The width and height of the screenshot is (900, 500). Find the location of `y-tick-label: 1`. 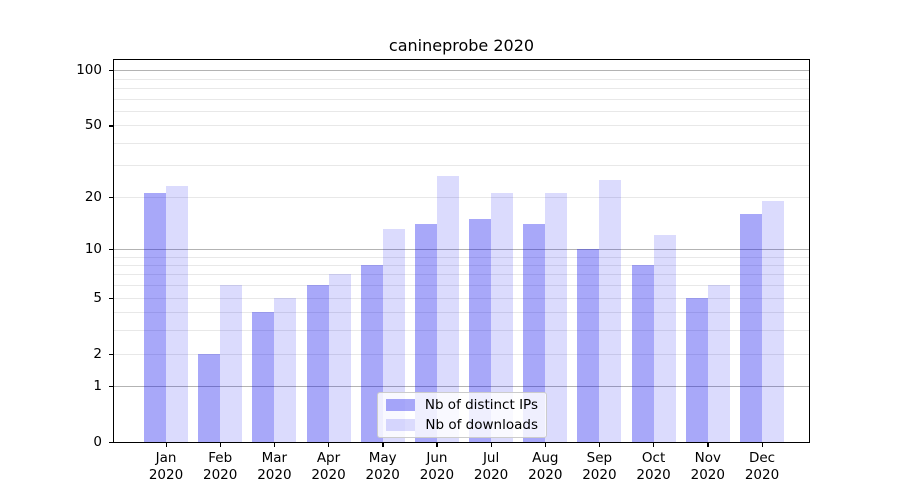

y-tick-label: 1 is located at coordinates (97, 386).